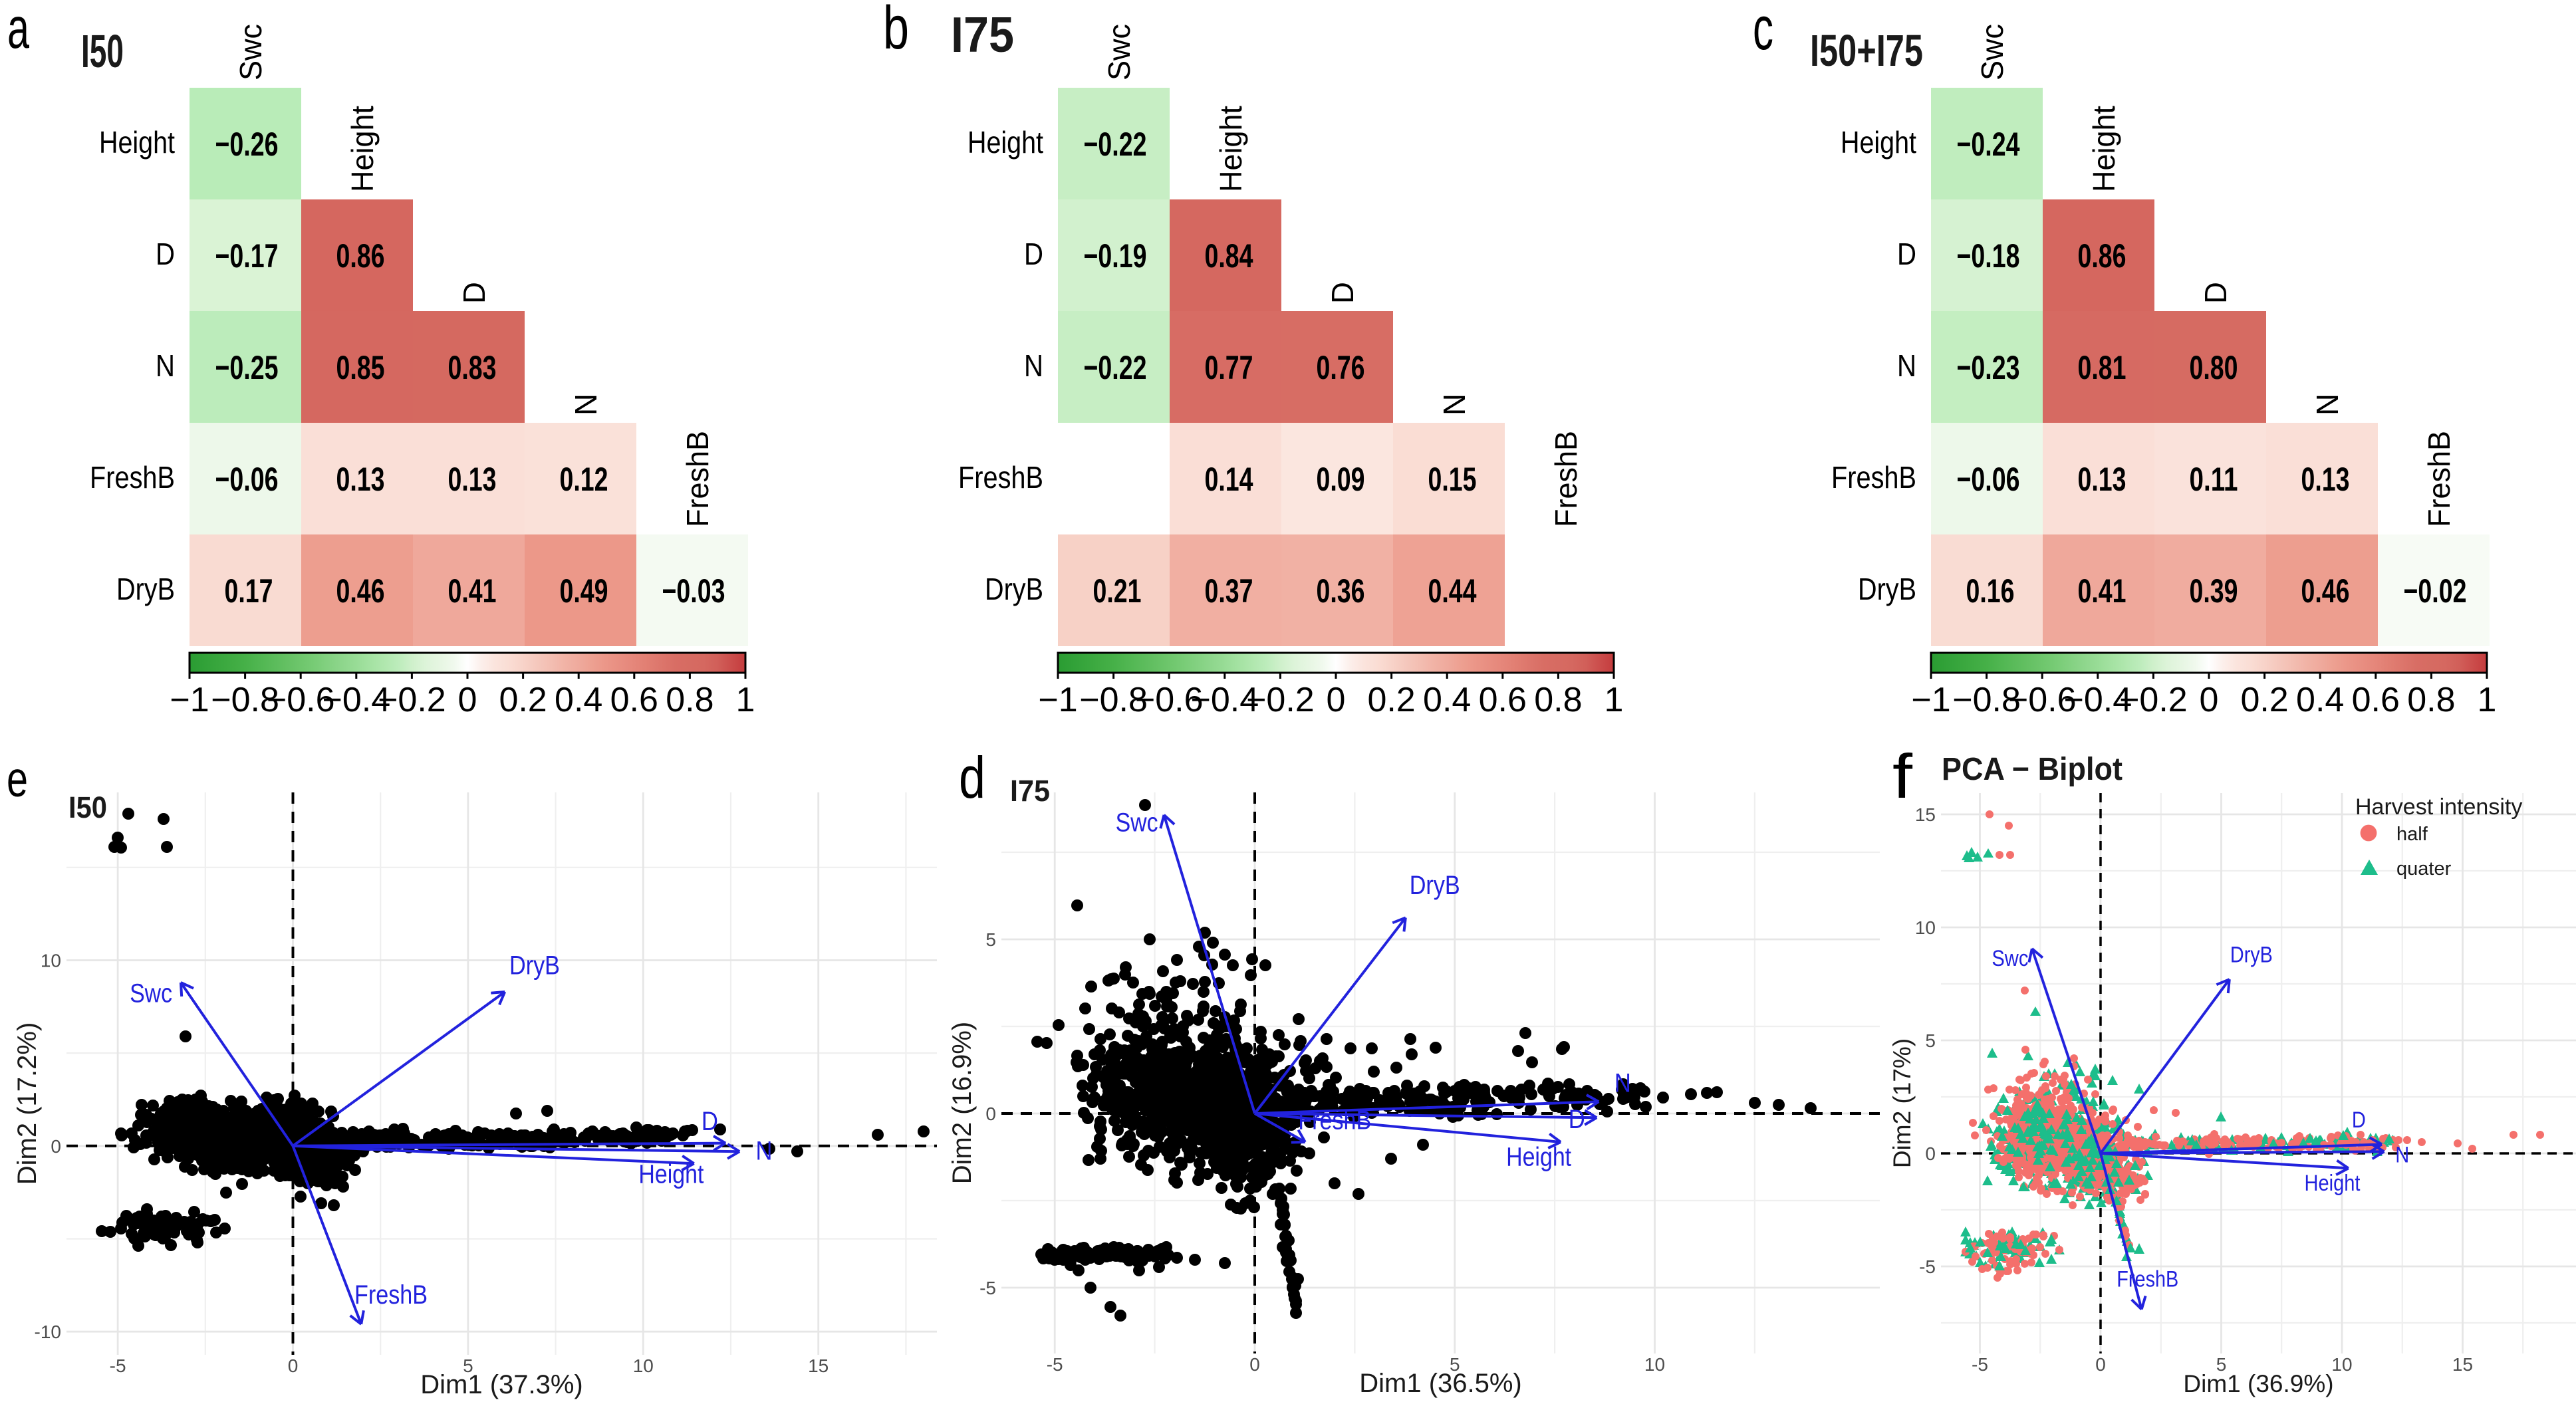 This screenshot has width=2576, height=1404. Describe the element at coordinates (1988, 256) in the screenshot. I see `svg-text: −0.18` at that location.